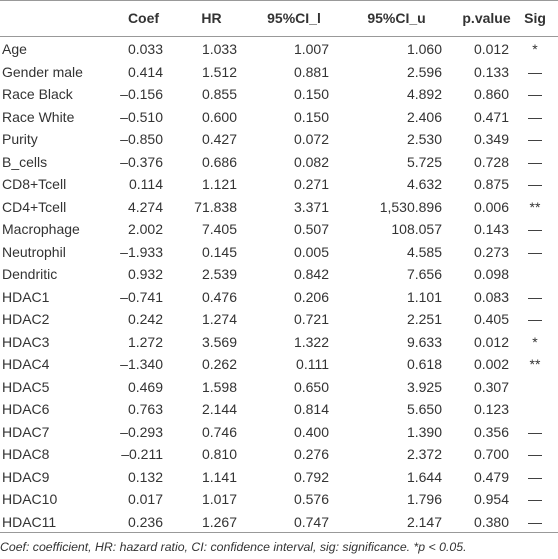 The height and width of the screenshot is (559, 558). Describe the element at coordinates (141, 161) in the screenshot. I see `table-cell: –0.376` at that location.